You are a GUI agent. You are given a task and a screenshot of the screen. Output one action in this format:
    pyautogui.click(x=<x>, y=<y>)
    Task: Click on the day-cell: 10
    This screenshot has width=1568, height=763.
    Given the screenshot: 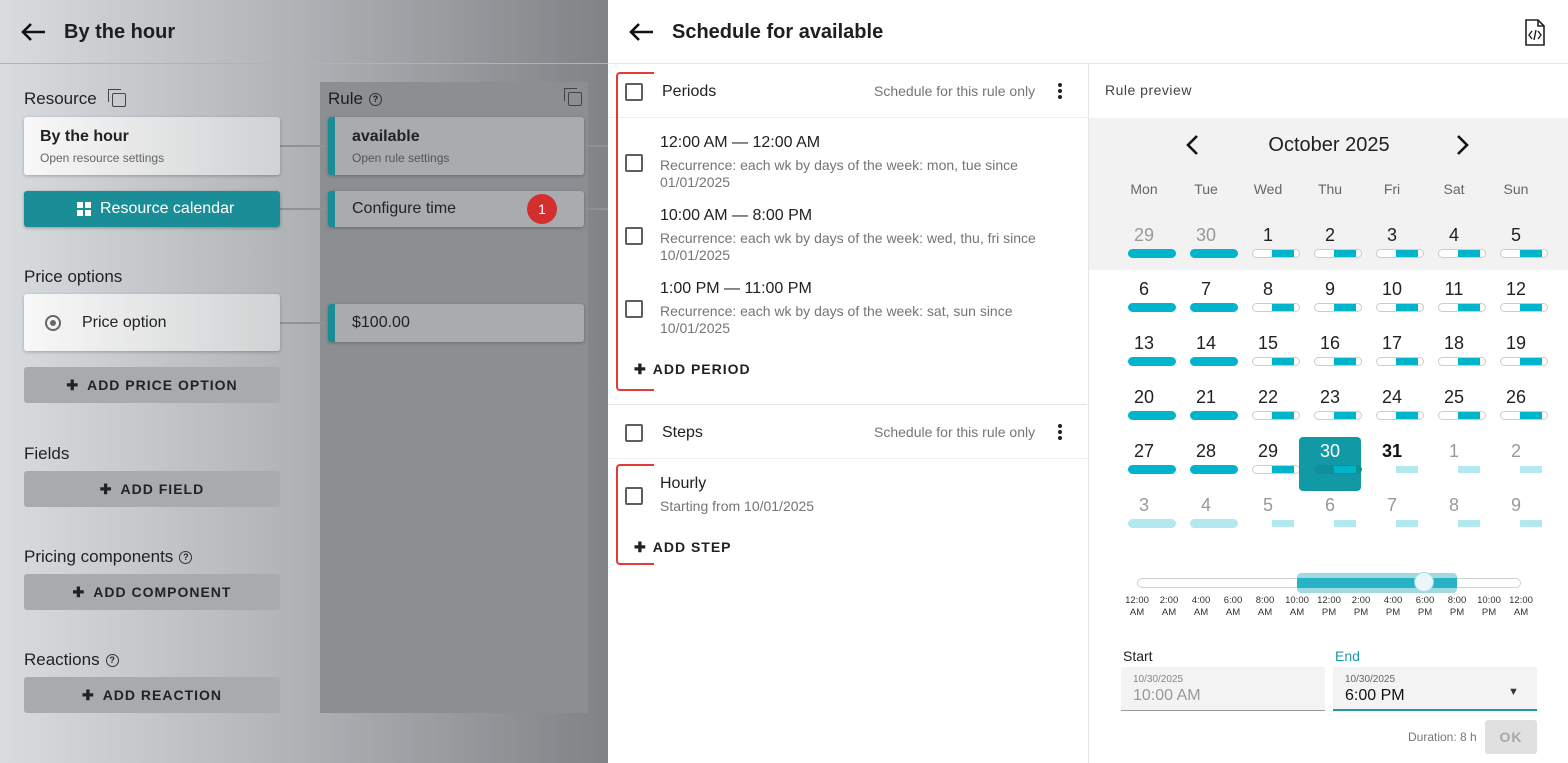 What is the action you would take?
    pyautogui.click(x=1392, y=297)
    